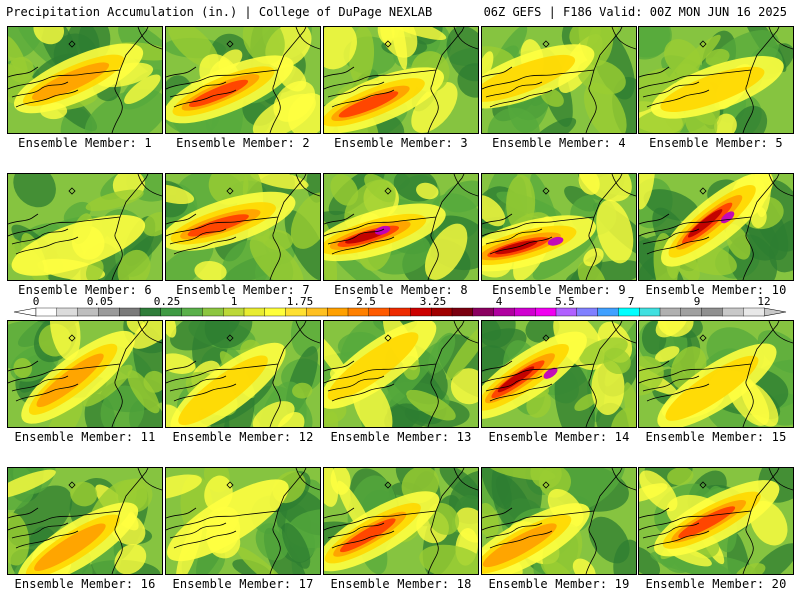  I want to click on ensemble-member-label: Ensemble Member: 20, so click(716, 584).